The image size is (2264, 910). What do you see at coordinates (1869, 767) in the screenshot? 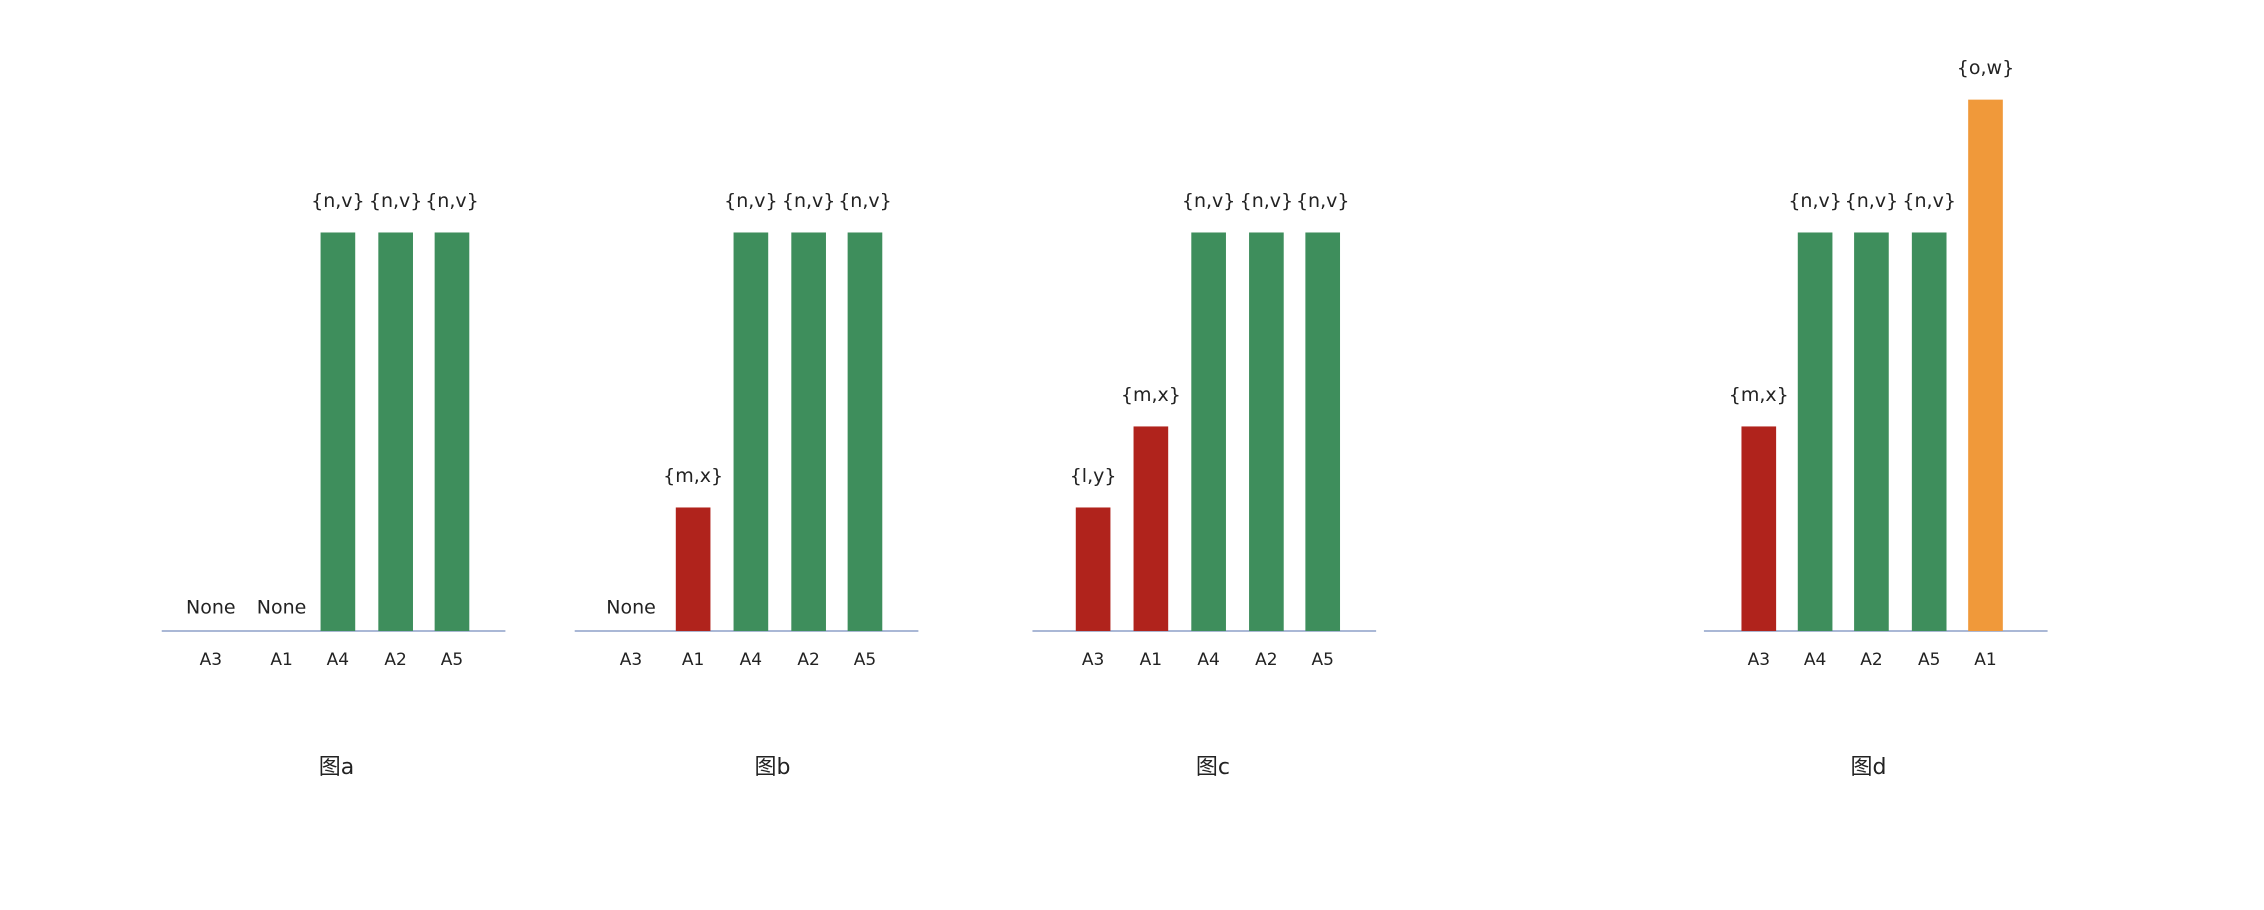
I see `chart-caption: 图d` at bounding box center [1869, 767].